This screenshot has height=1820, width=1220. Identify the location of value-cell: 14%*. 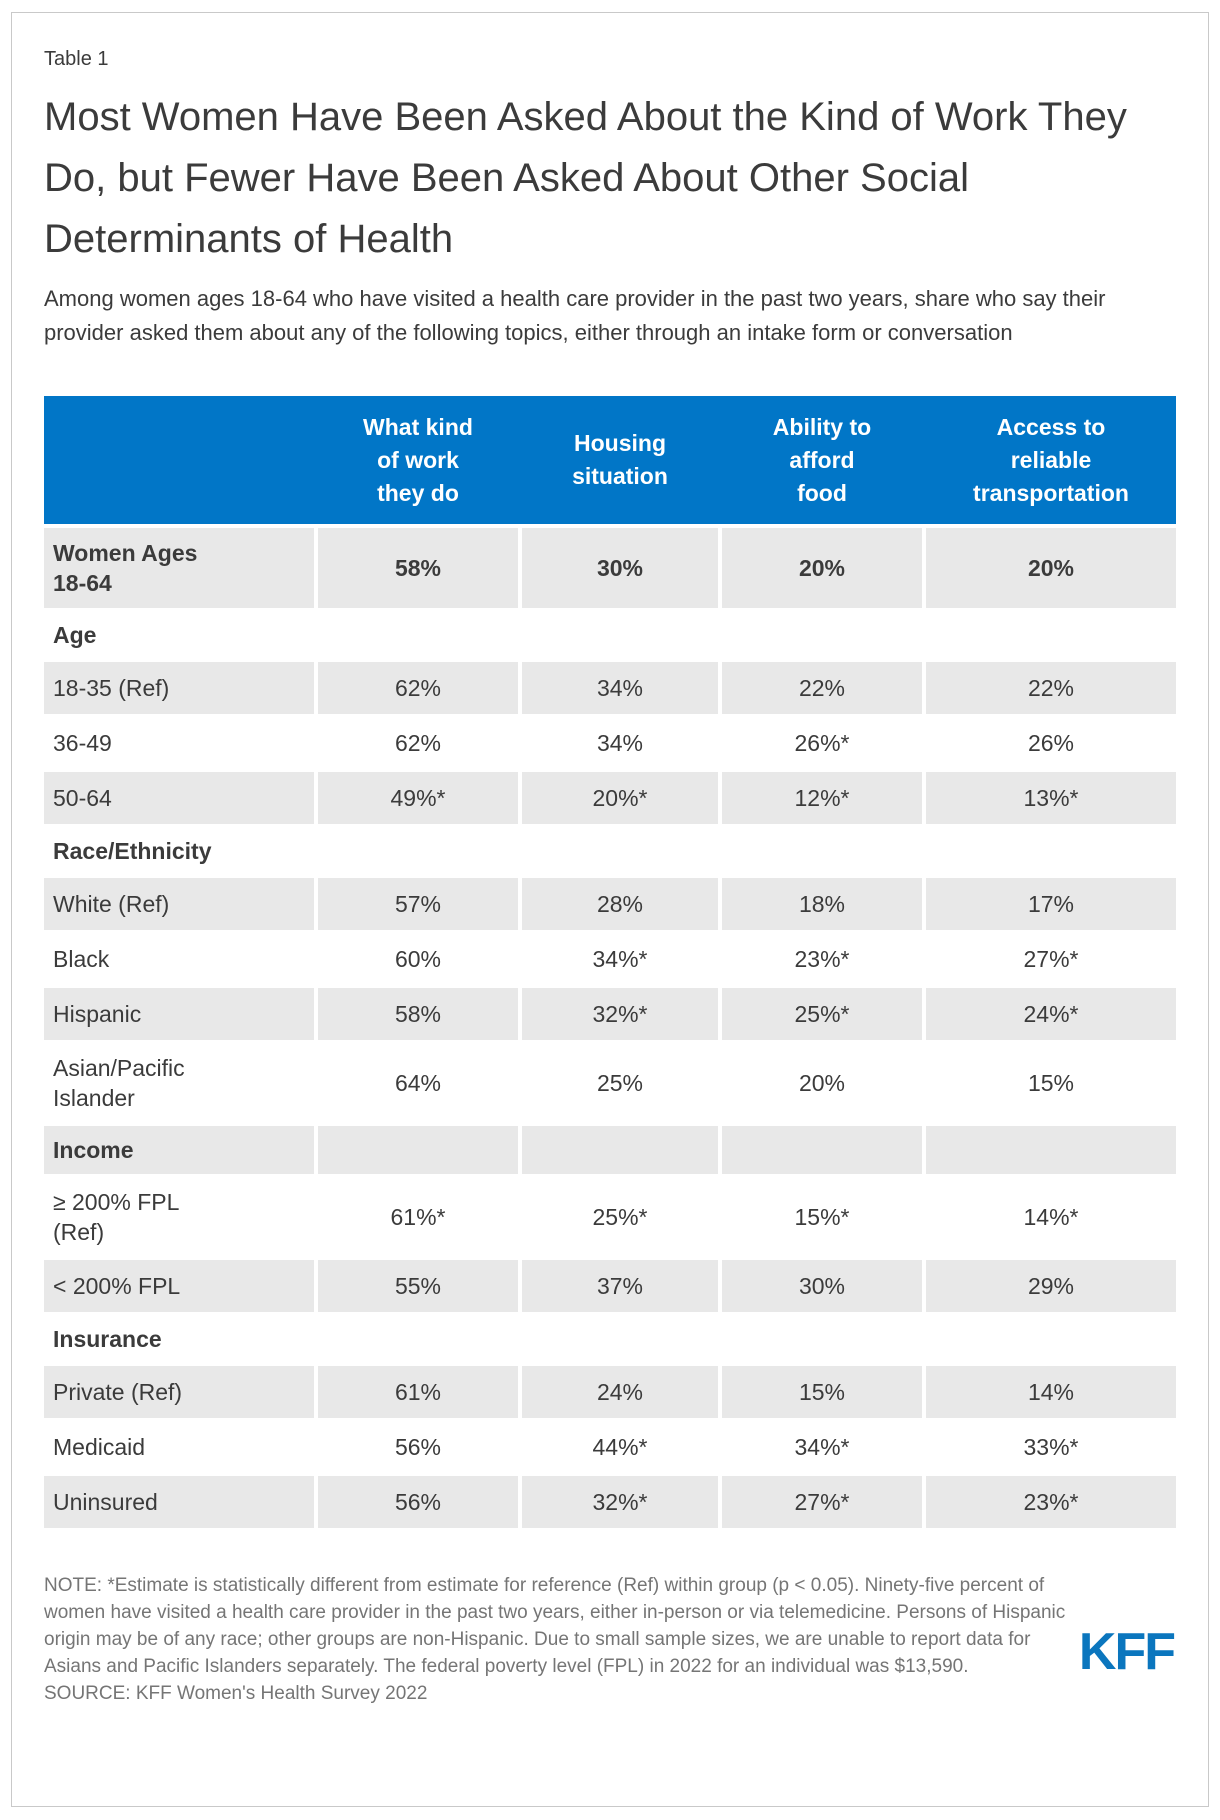
(1051, 1217).